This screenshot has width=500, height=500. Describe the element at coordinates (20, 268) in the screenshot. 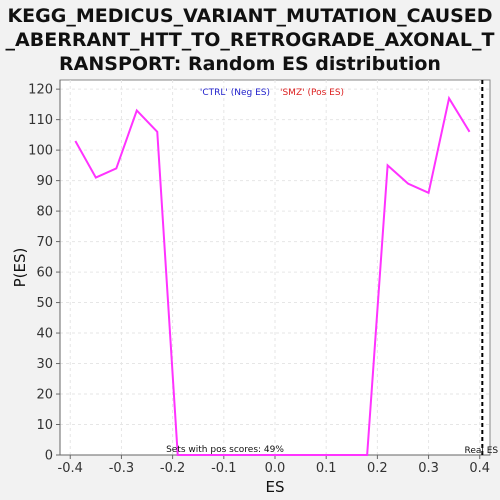

I see `y-axis-label: P(ES)` at that location.